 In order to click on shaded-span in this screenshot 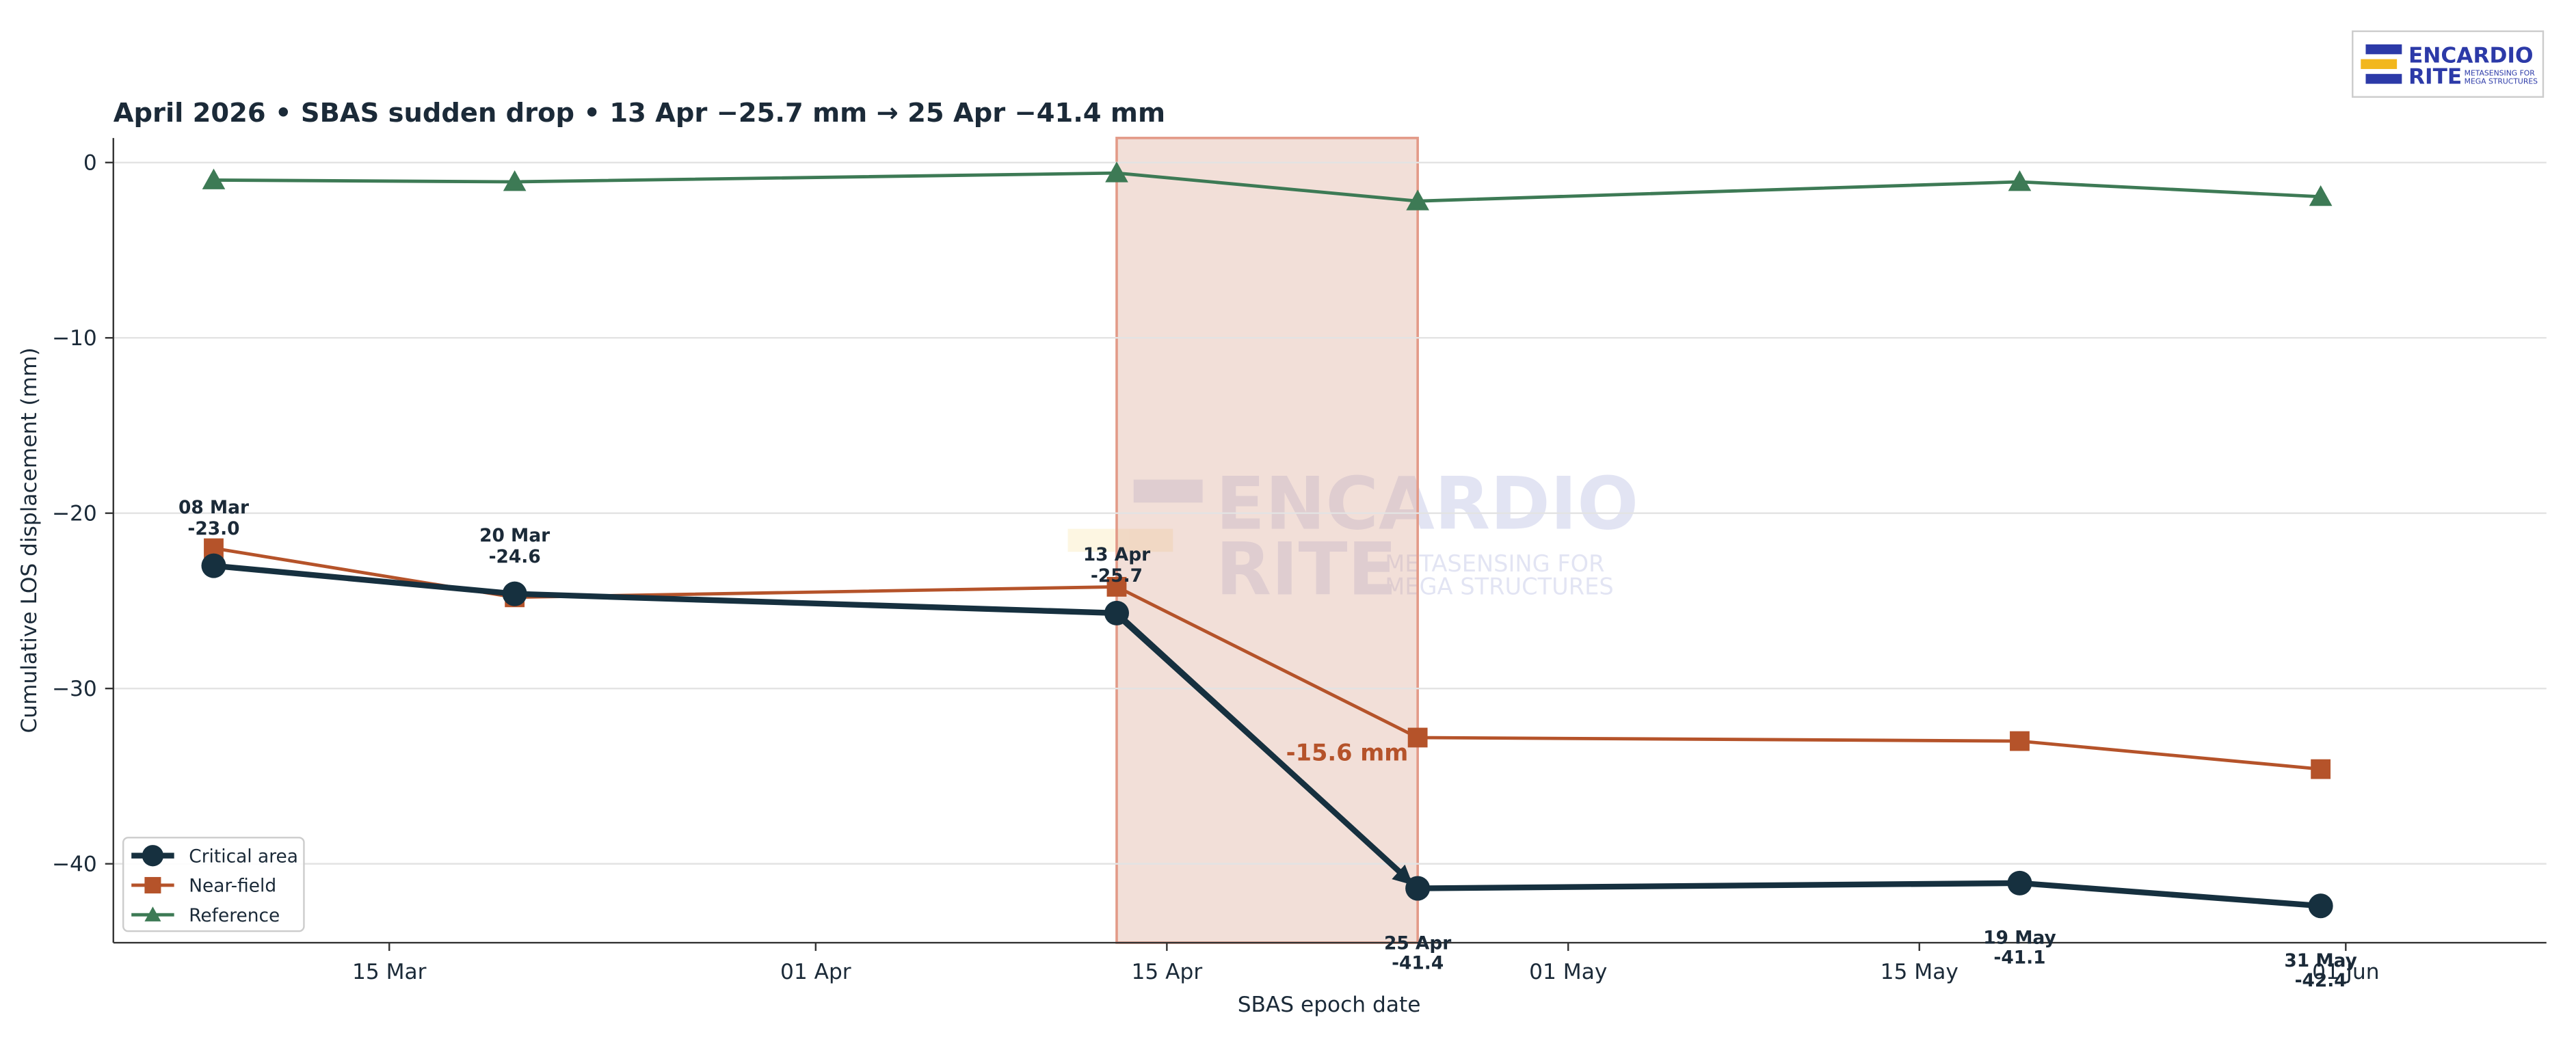, I will do `click(1267, 540)`.